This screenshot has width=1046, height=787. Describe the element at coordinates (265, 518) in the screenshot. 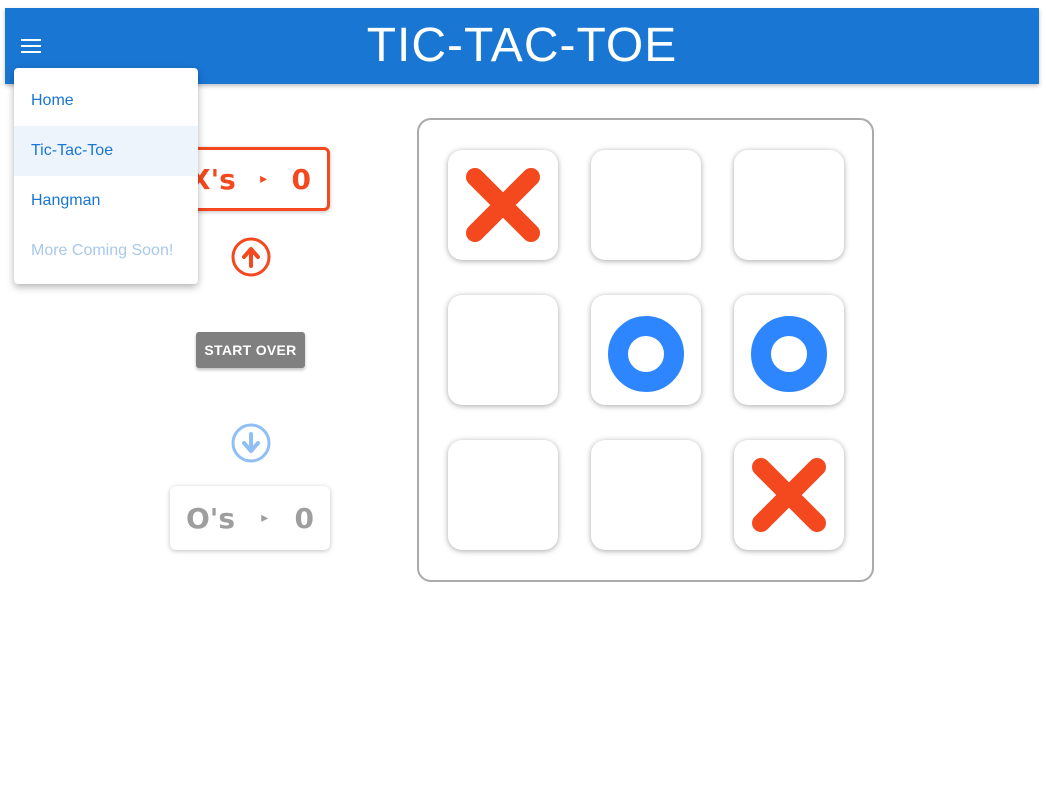

I see `score-o-arrow: ▸` at that location.